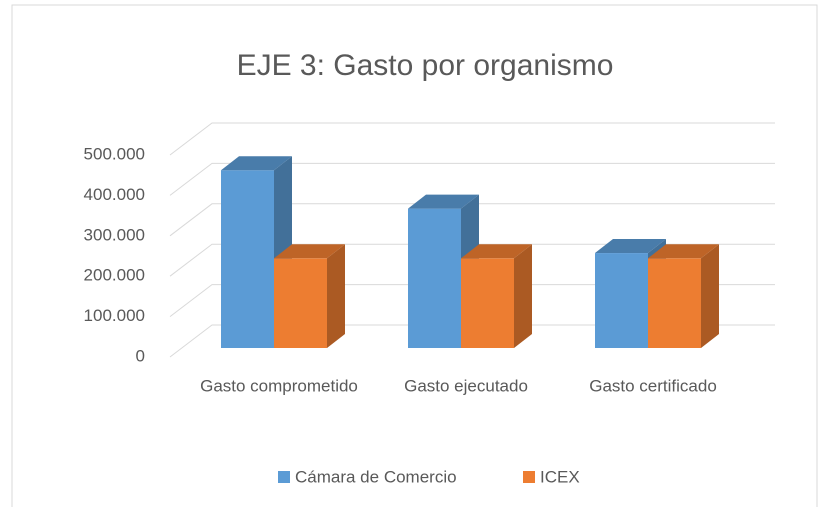  I want to click on legend-label: Cámara de Comercio, so click(376, 476).